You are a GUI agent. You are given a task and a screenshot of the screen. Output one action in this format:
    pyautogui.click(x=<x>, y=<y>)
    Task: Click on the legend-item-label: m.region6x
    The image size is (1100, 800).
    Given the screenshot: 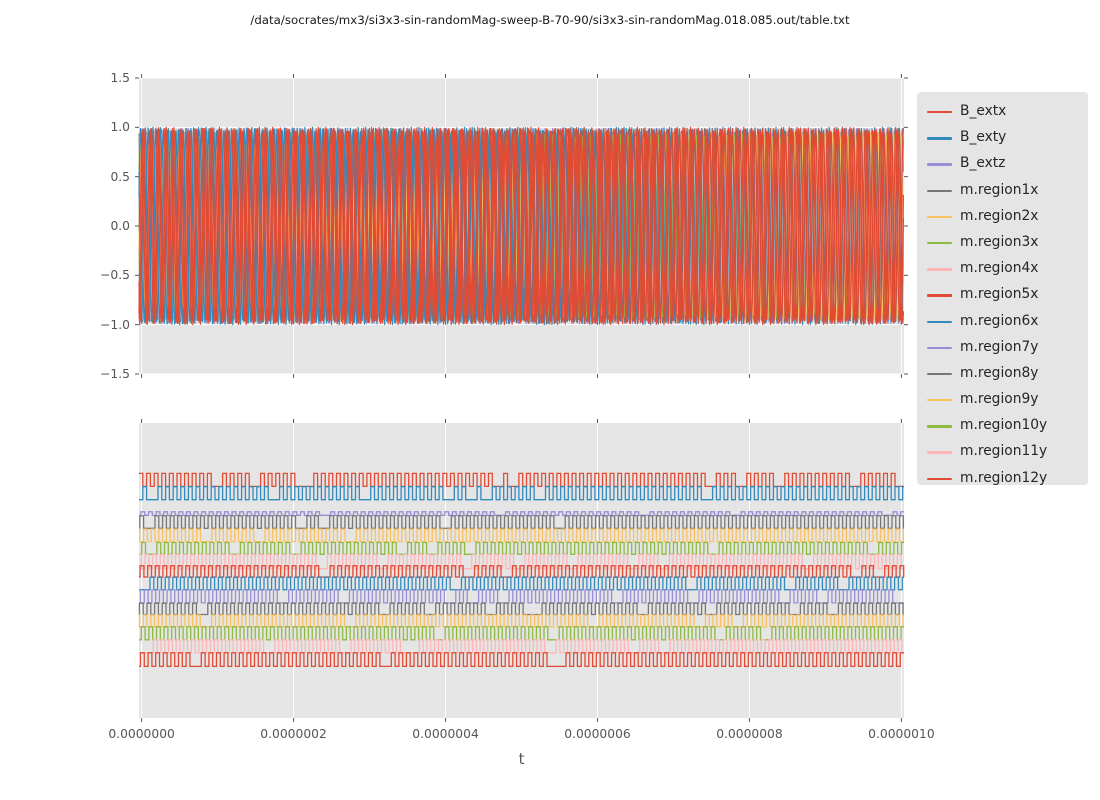 What is the action you would take?
    pyautogui.click(x=999, y=320)
    